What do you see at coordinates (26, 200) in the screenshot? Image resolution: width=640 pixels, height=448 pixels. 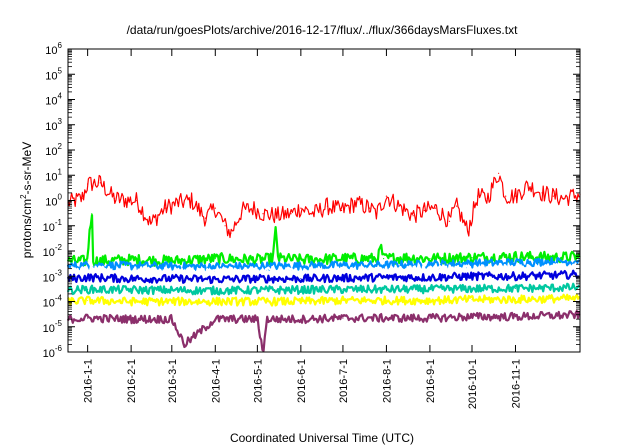 I see `y-axis-label: protons/cm2-s-sr-MeV` at bounding box center [26, 200].